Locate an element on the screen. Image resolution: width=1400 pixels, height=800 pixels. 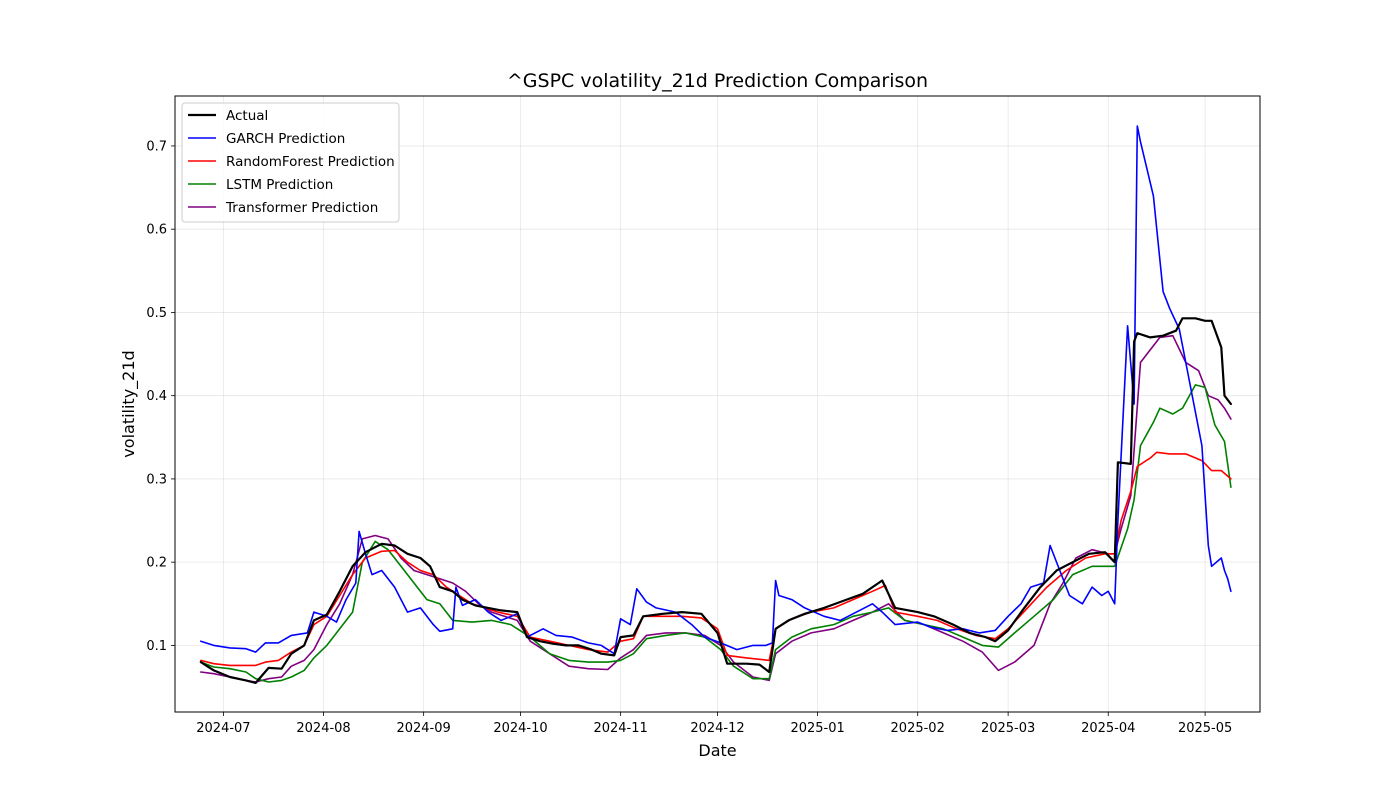
y-tick-label: 0.1 is located at coordinates (156, 646).